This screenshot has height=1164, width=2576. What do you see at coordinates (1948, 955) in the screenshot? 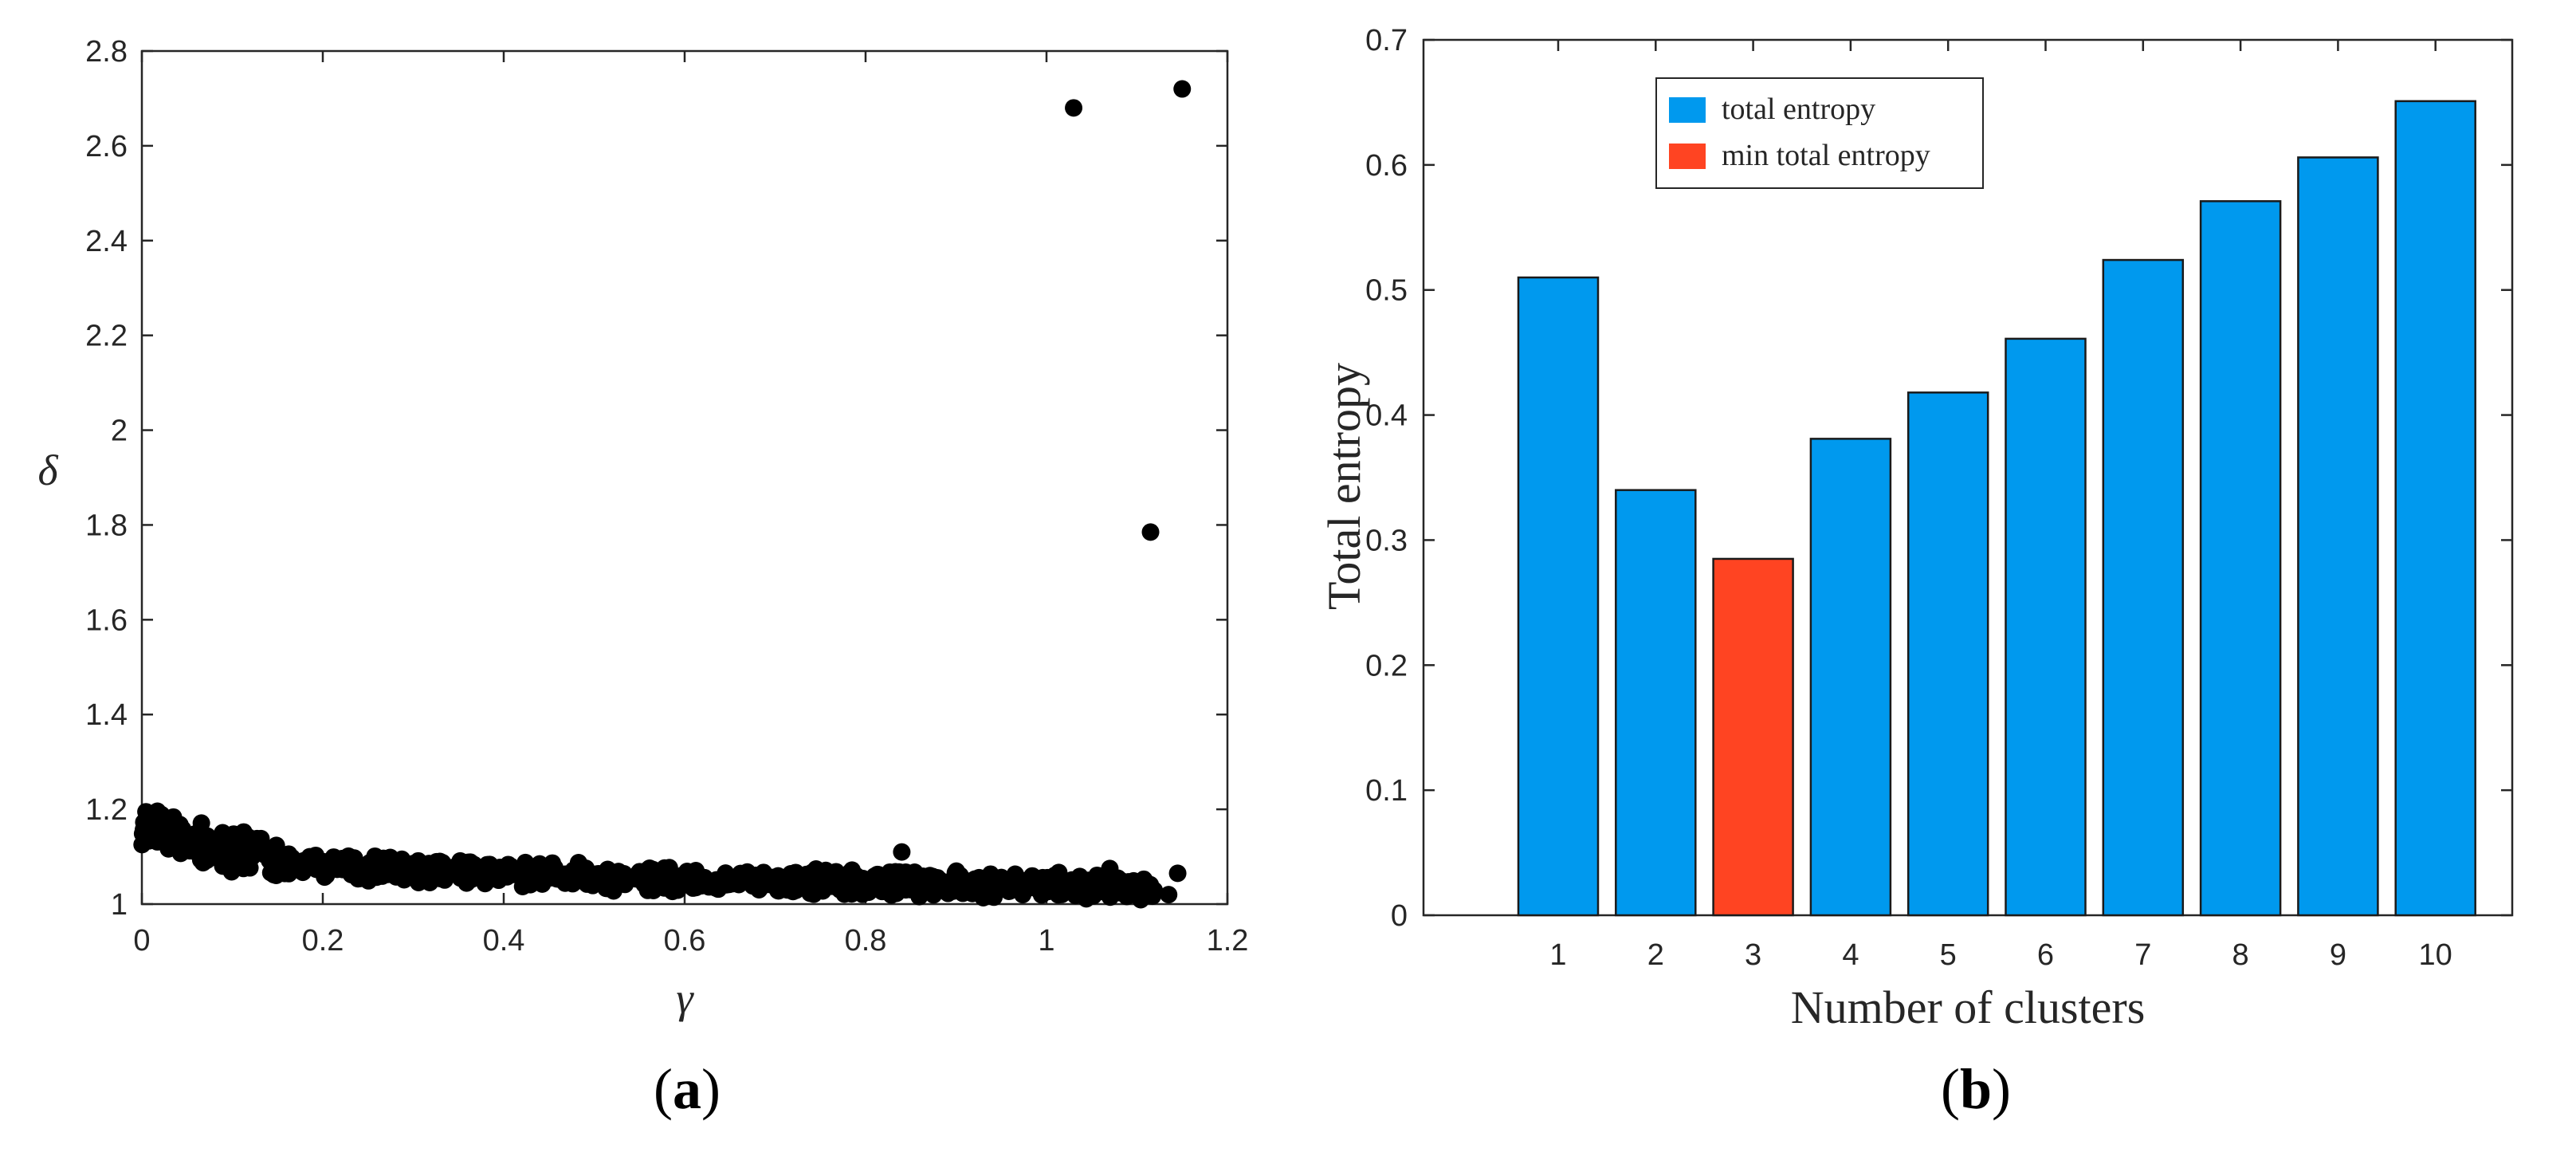
I see `bar-x-tick-label: 5` at bounding box center [1948, 955].